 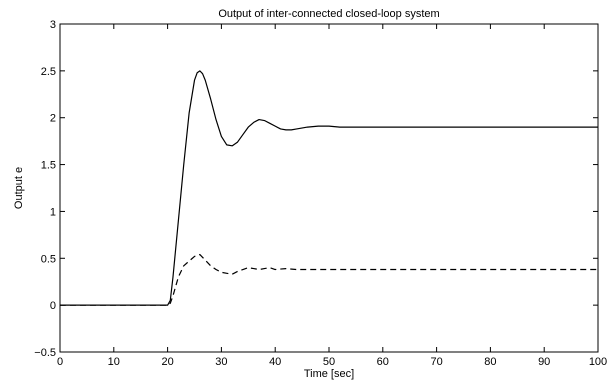 What do you see at coordinates (53, 212) in the screenshot?
I see `y-tick-label: 1` at bounding box center [53, 212].